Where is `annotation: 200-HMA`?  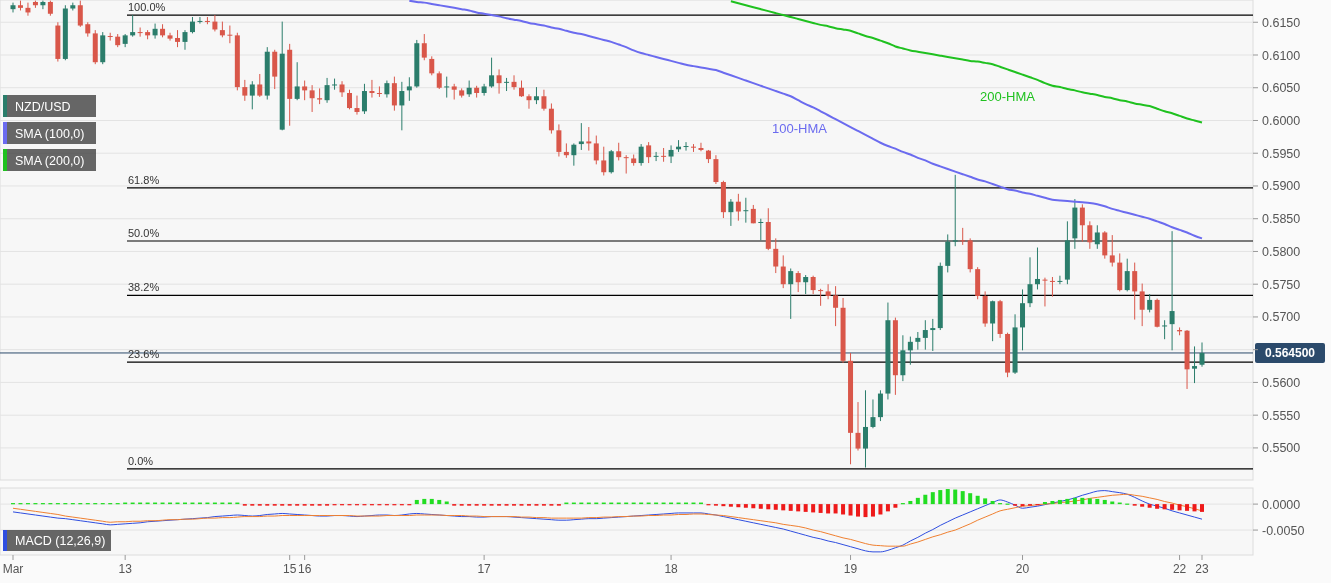 annotation: 200-HMA is located at coordinates (1008, 96).